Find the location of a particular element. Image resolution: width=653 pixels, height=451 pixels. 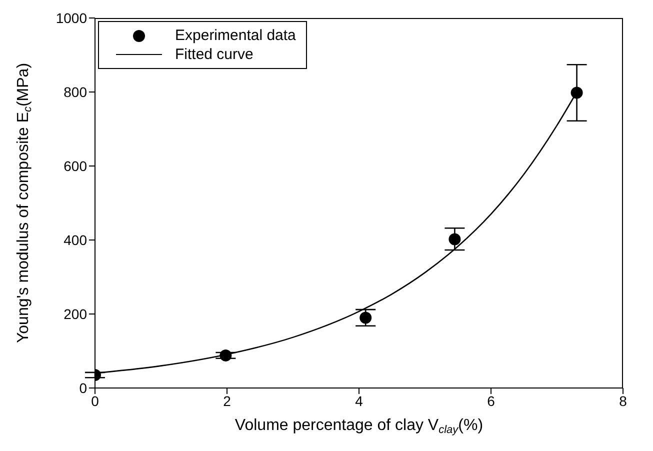

x-tick-label: 2 is located at coordinates (227, 400).